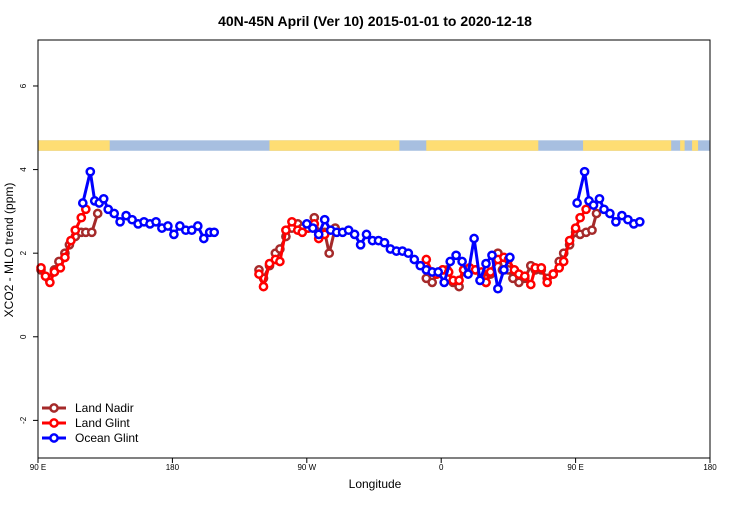  Describe the element at coordinates (306, 467) in the screenshot. I see `x-tick-label: 90 W` at that location.